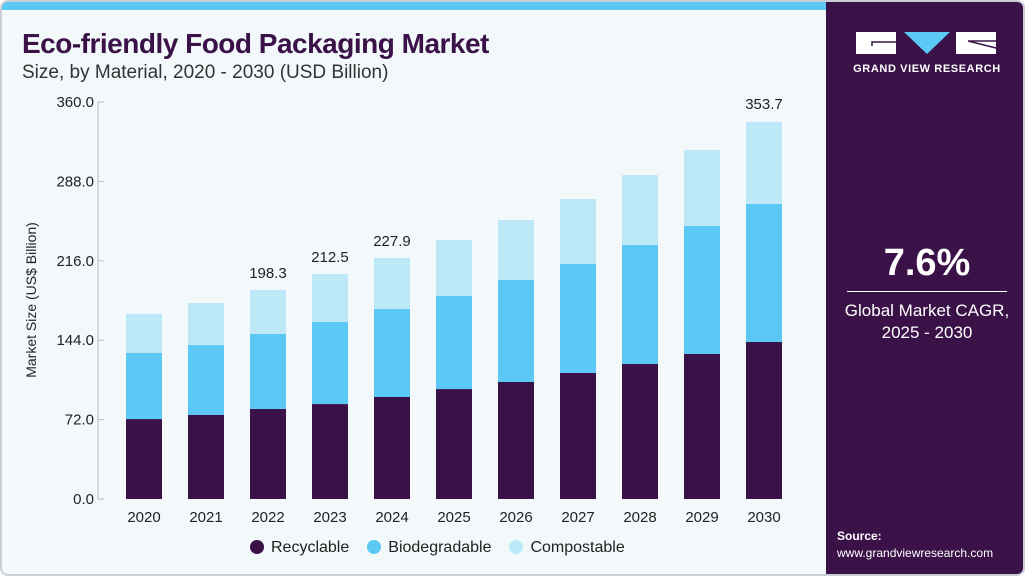 This screenshot has width=1025, height=576. I want to click on bar-compostable-2022, so click(268, 312).